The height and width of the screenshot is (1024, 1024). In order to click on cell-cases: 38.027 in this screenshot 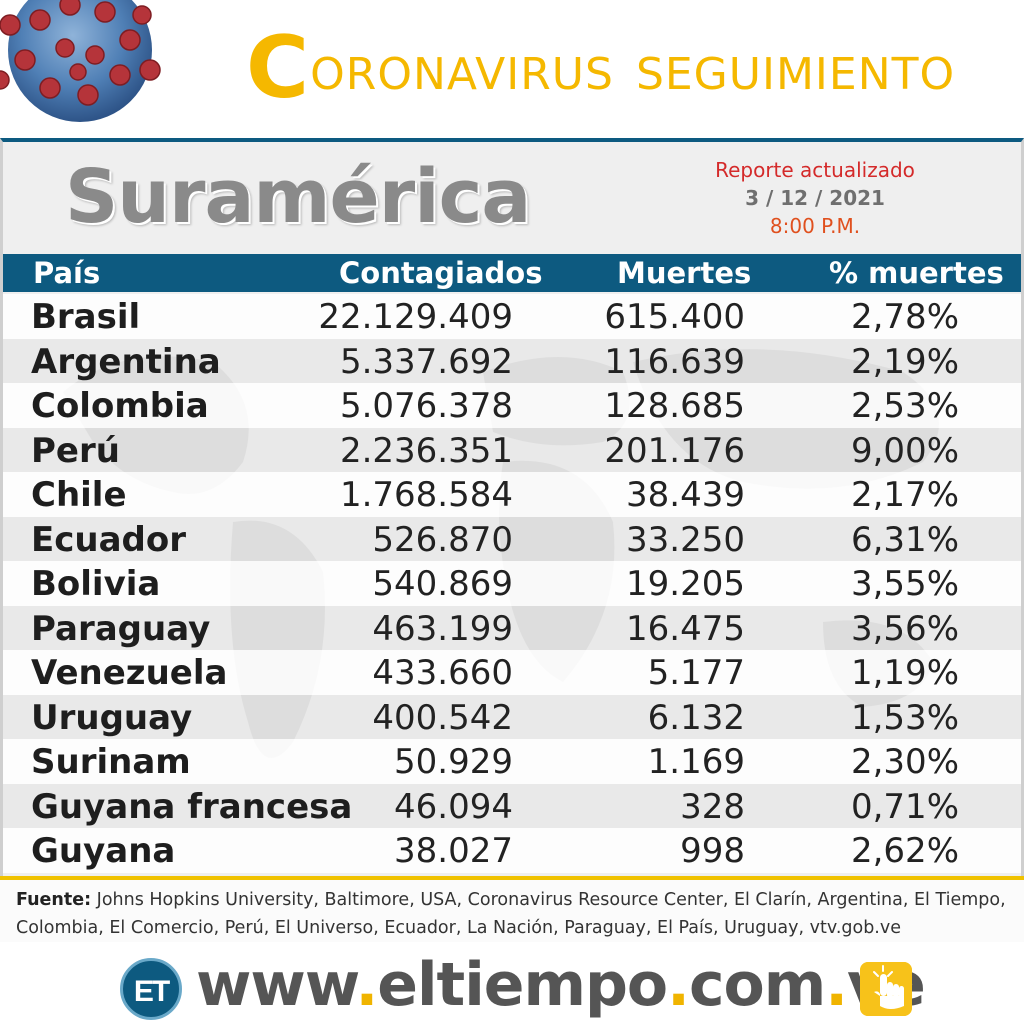, I will do `click(453, 851)`.